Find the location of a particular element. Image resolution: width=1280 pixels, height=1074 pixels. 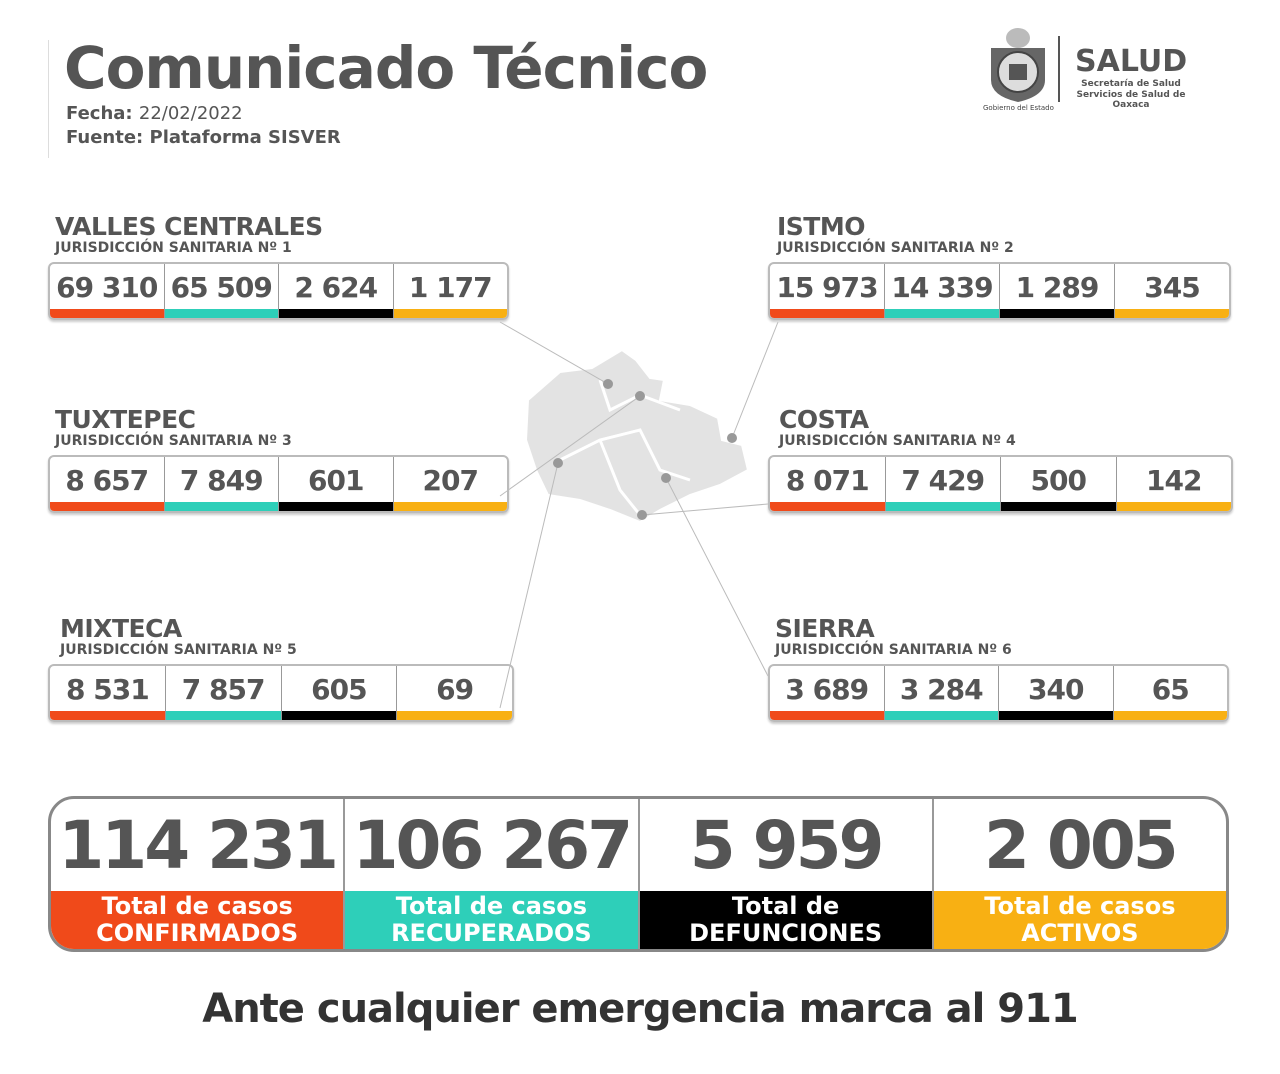

stat-confirmados: 69 310 is located at coordinates (107, 291).